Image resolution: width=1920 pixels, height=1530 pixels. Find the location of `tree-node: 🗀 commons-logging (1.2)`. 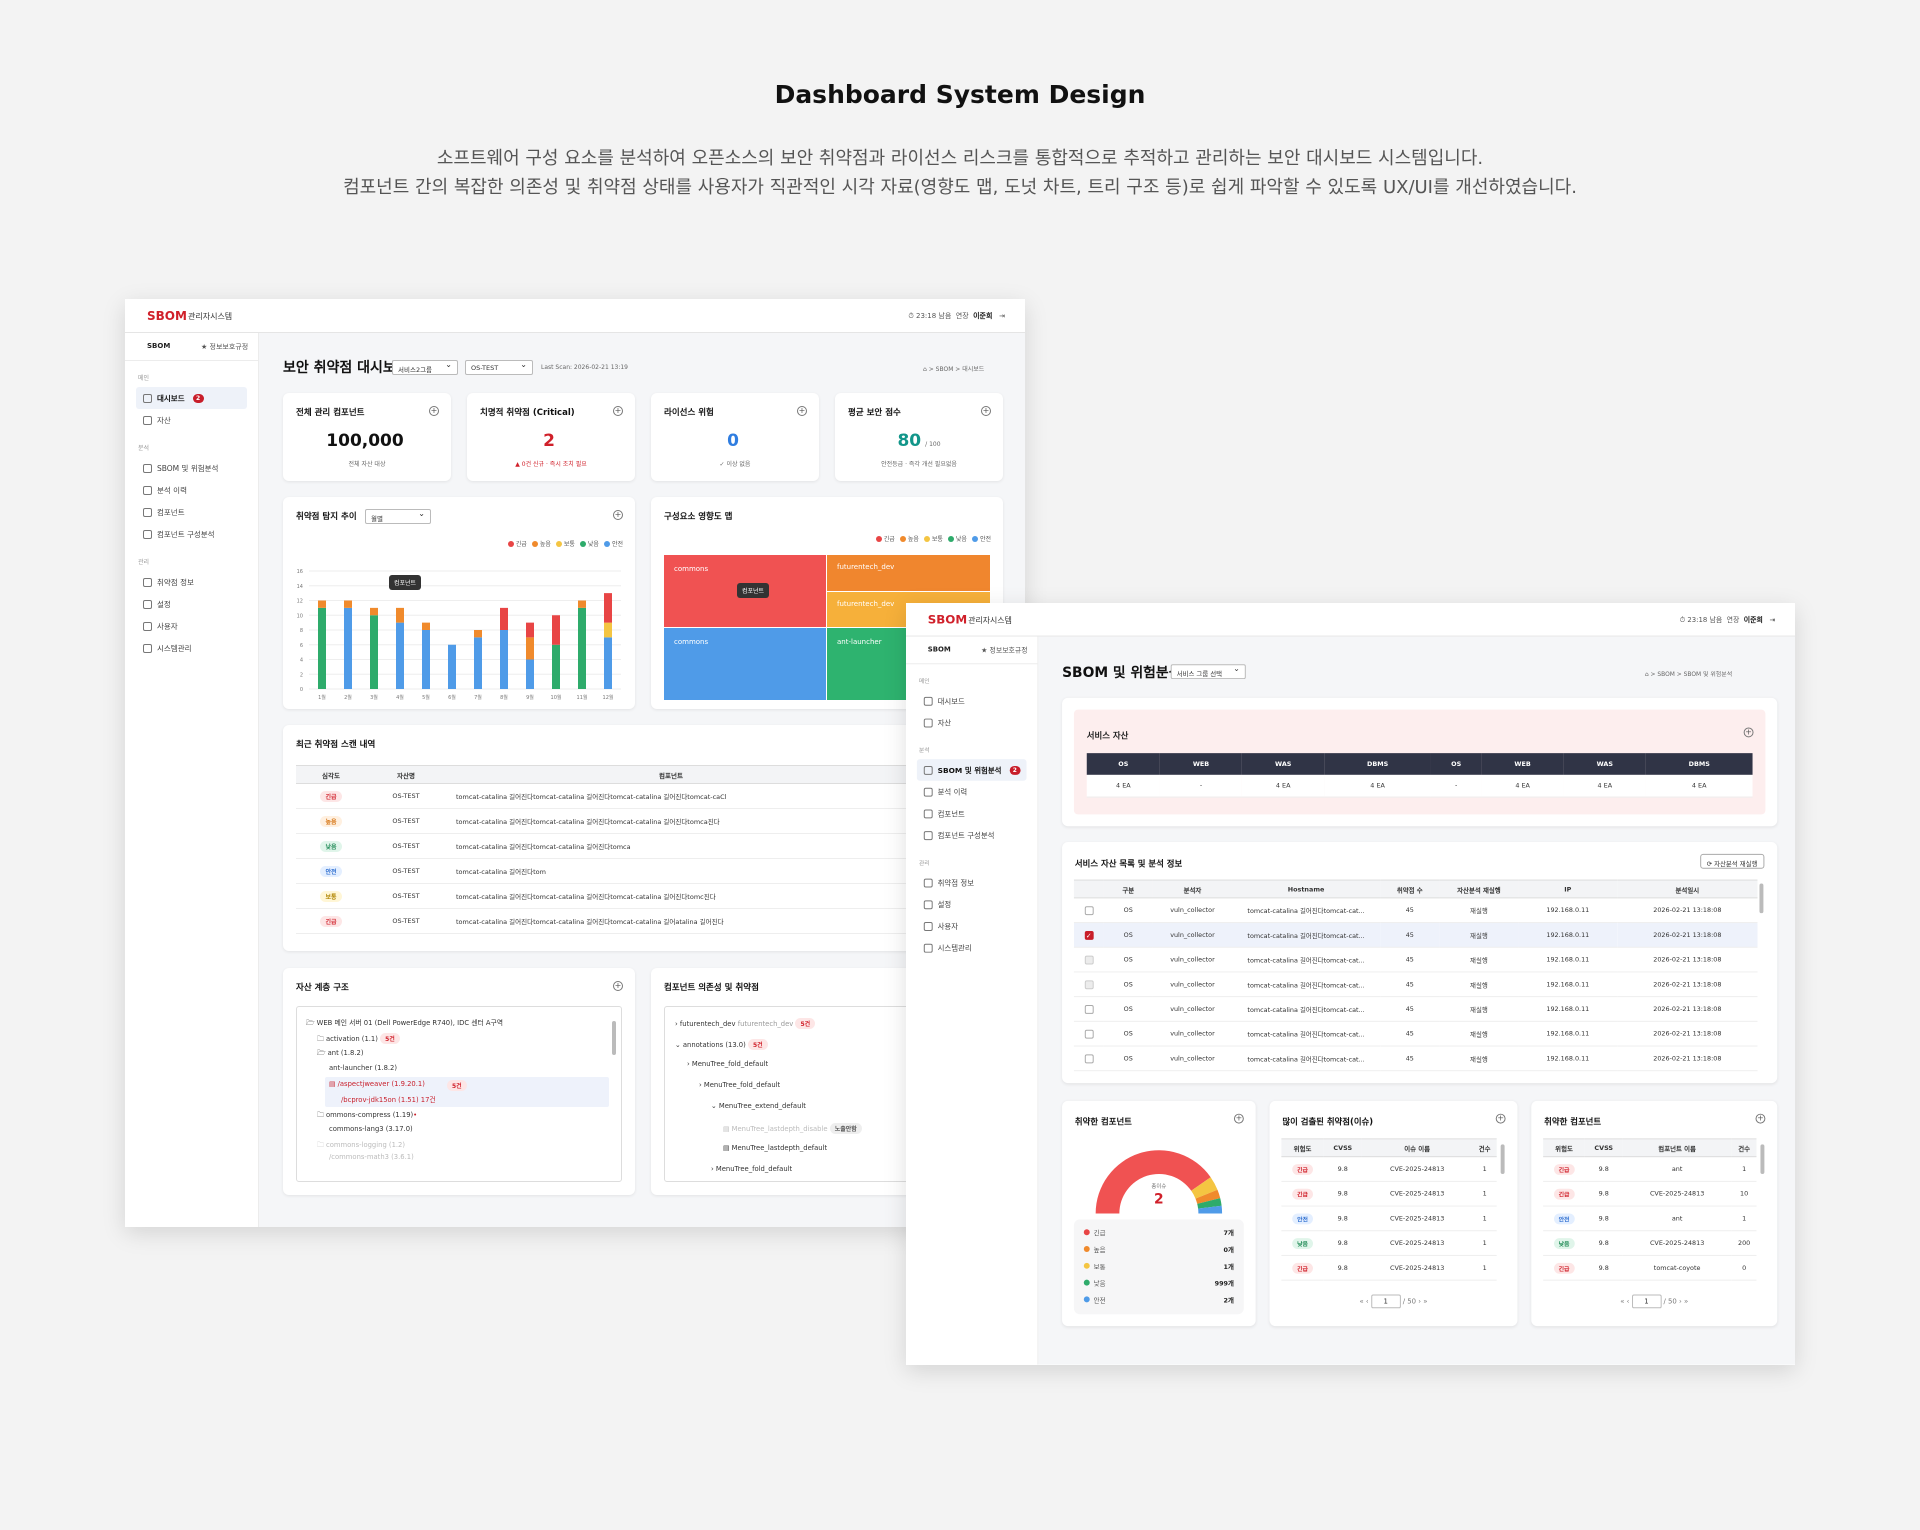

tree-node: 🗀 commons-logging (1.2) is located at coordinates (361, 1145).